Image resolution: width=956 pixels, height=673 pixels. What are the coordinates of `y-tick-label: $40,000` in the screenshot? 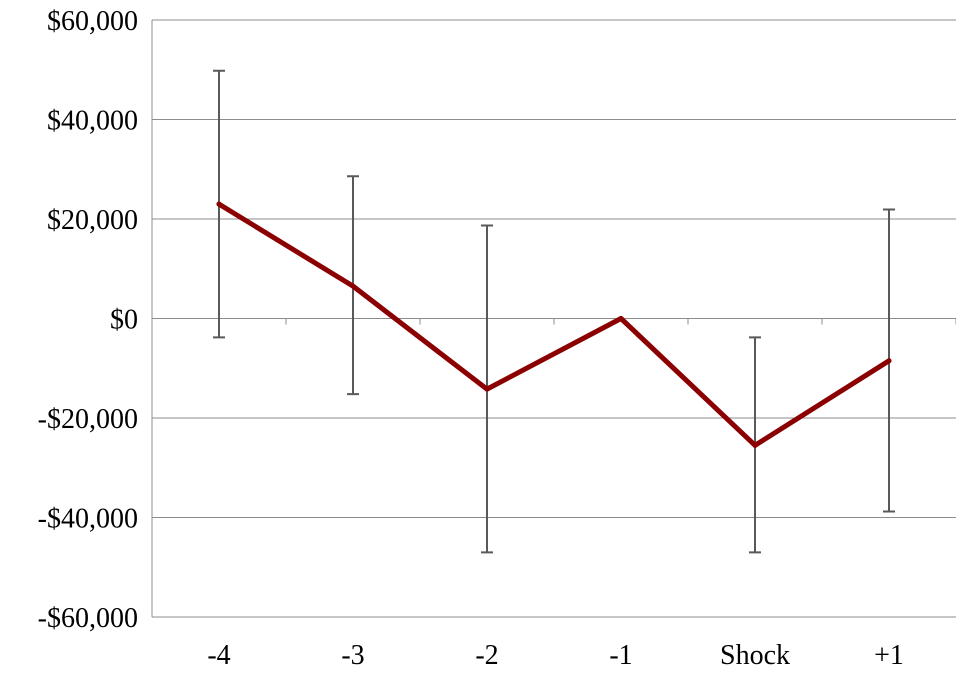 It's located at (92, 121).